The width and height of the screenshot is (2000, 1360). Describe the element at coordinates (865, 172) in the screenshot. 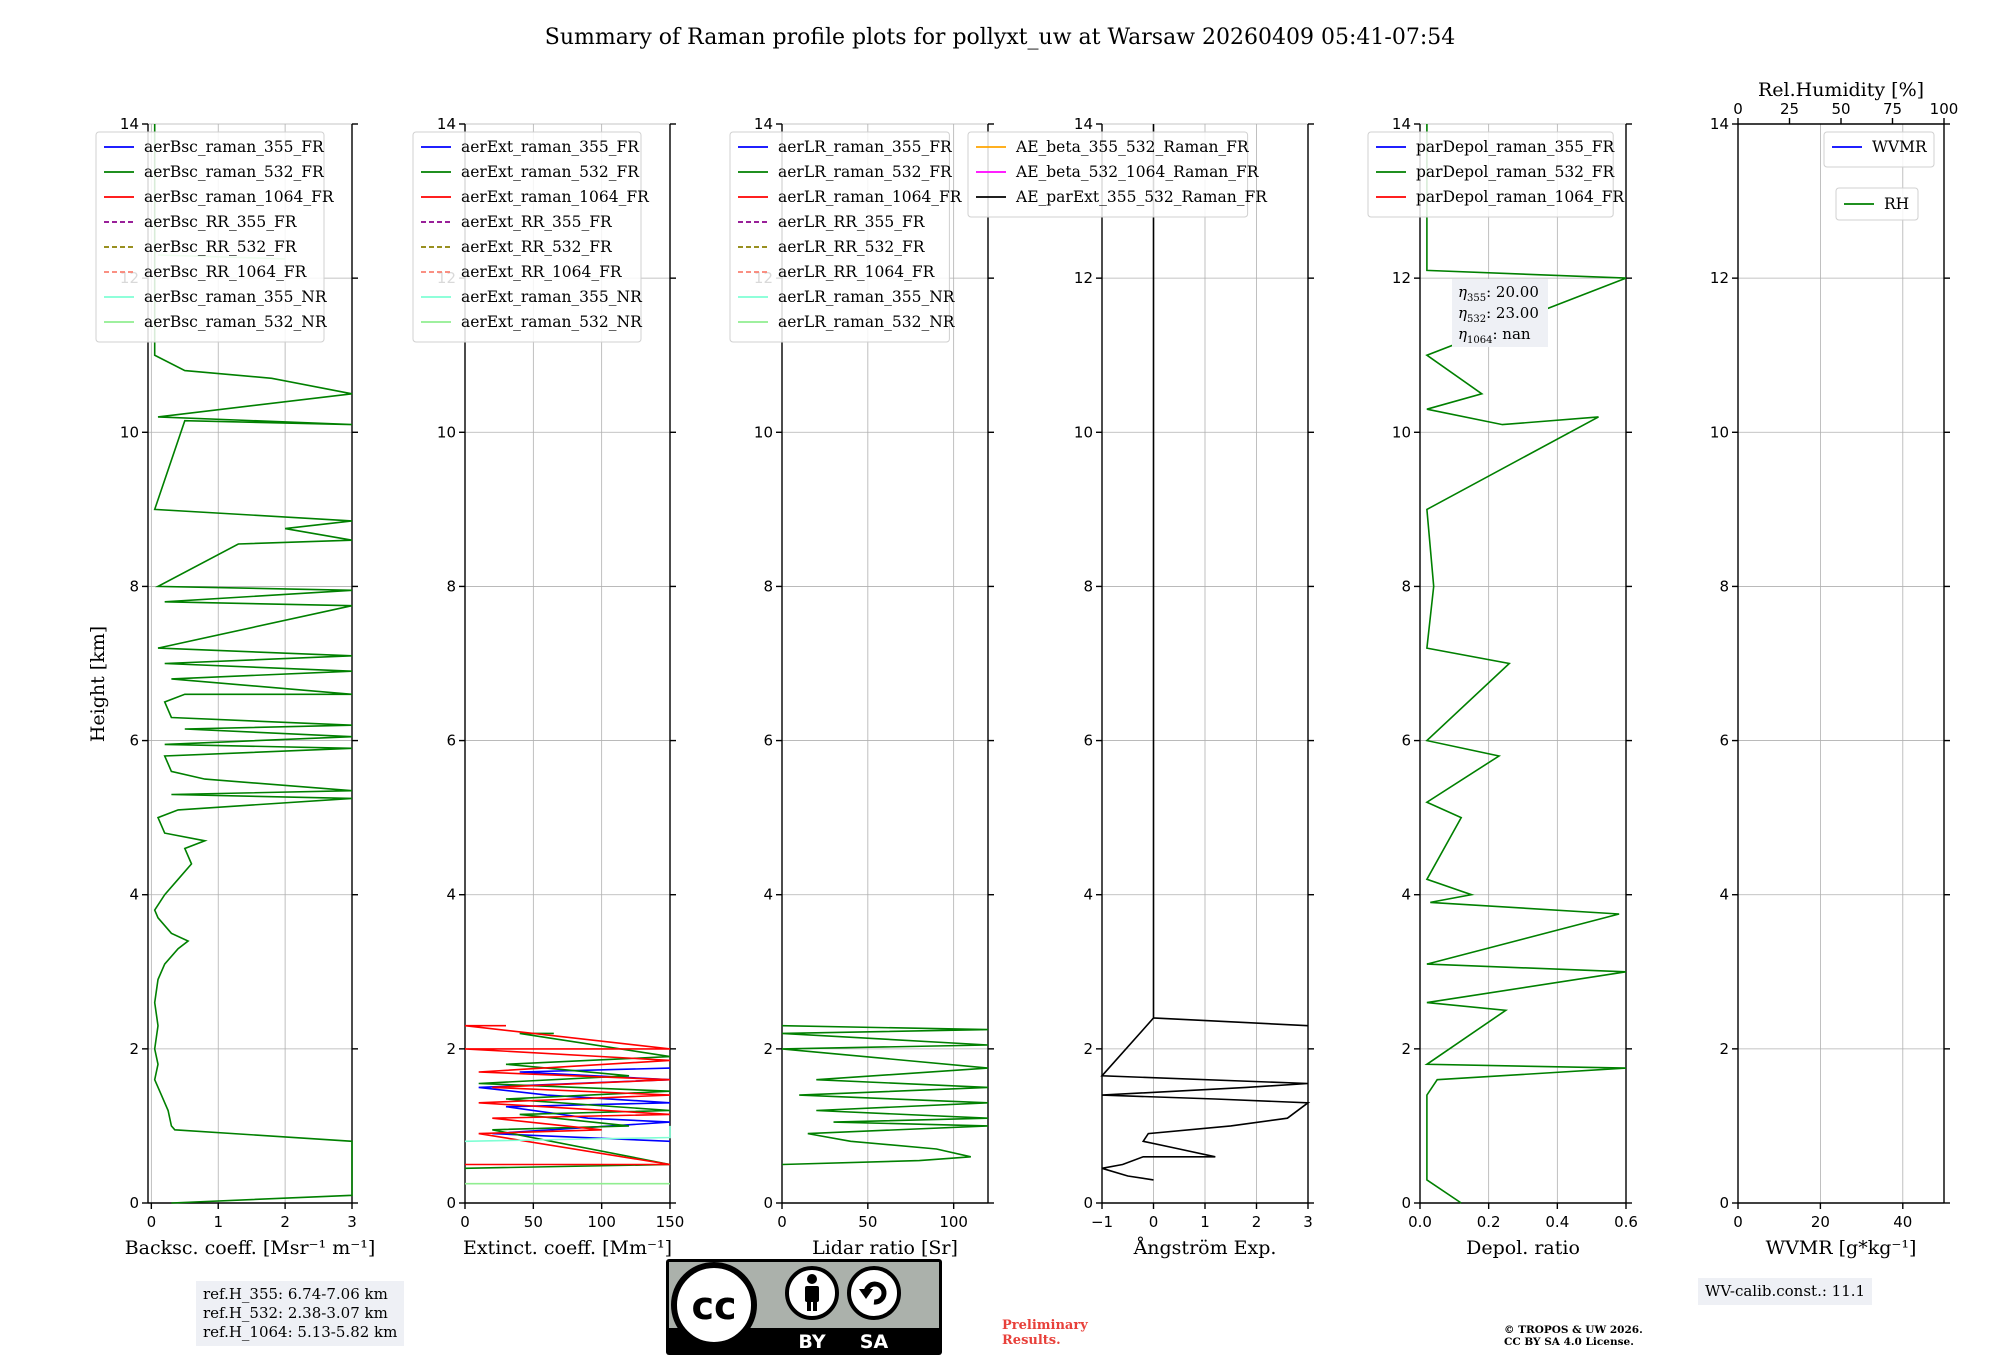

I see `legend-entry: aerLR_raman_532_FR` at that location.